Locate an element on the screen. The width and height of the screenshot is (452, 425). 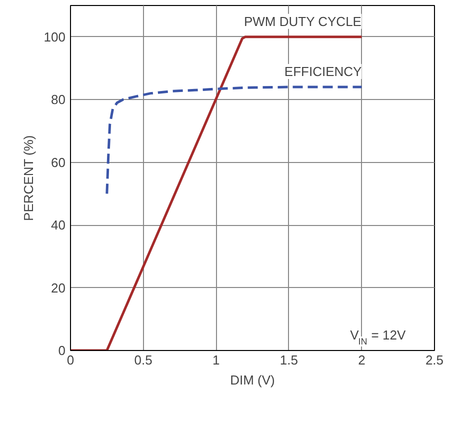
series-label: PWM DUTY CYCLE is located at coordinates (303, 21).